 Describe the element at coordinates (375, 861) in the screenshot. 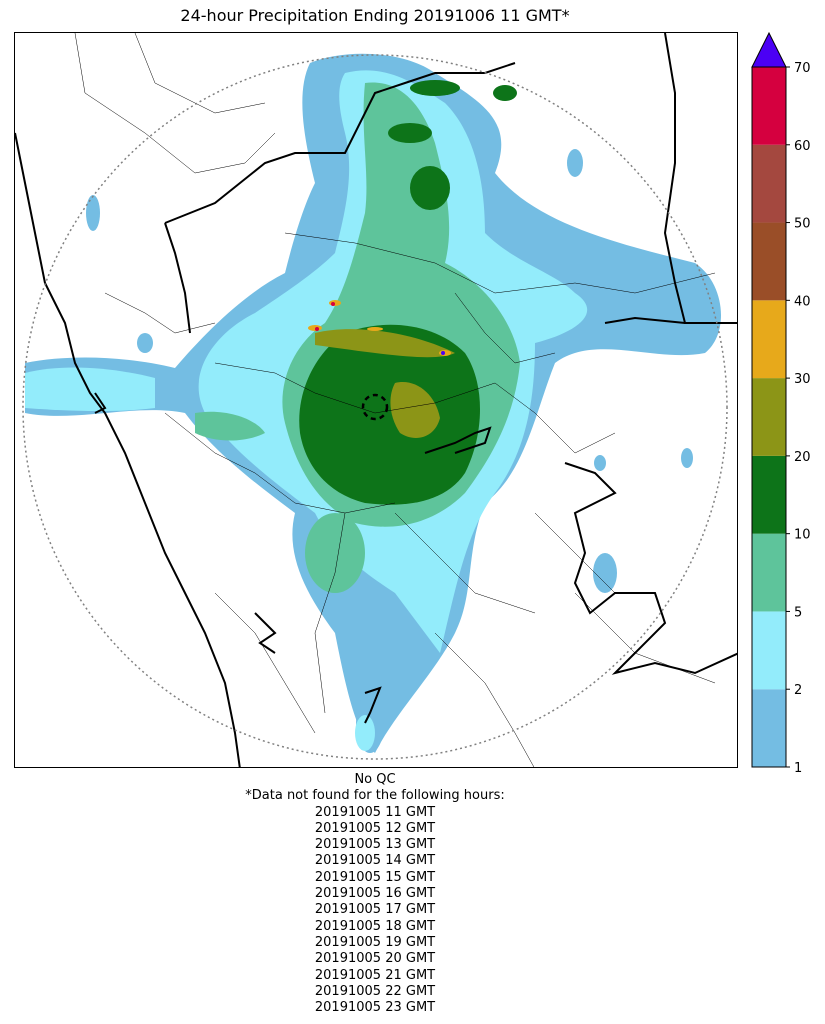

I see `missing-hour-item: 20191005 14 GMT` at that location.